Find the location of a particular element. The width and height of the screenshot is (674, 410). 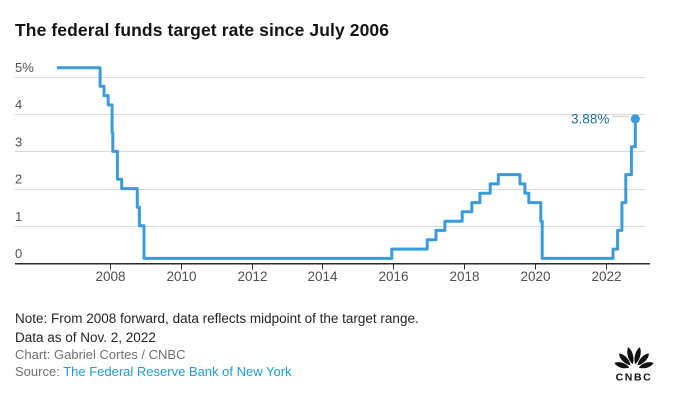

y-axis-label: 5% is located at coordinates (24, 67).